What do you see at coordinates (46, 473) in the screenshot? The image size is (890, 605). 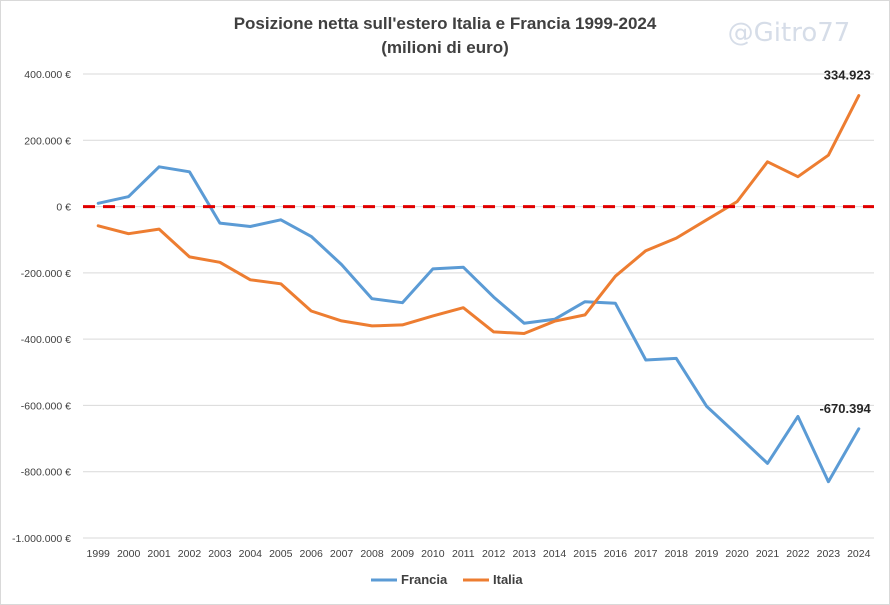 I see `y-tick-label: -800.000 €` at bounding box center [46, 473].